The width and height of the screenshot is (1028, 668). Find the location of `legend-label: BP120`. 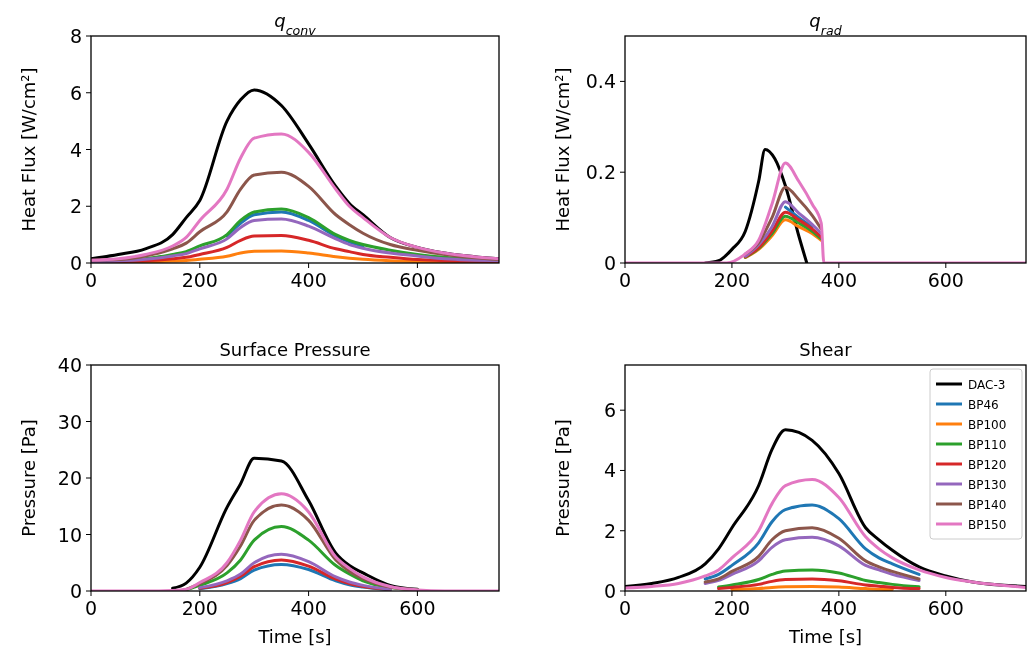

legend-label: BP120 is located at coordinates (987, 464).